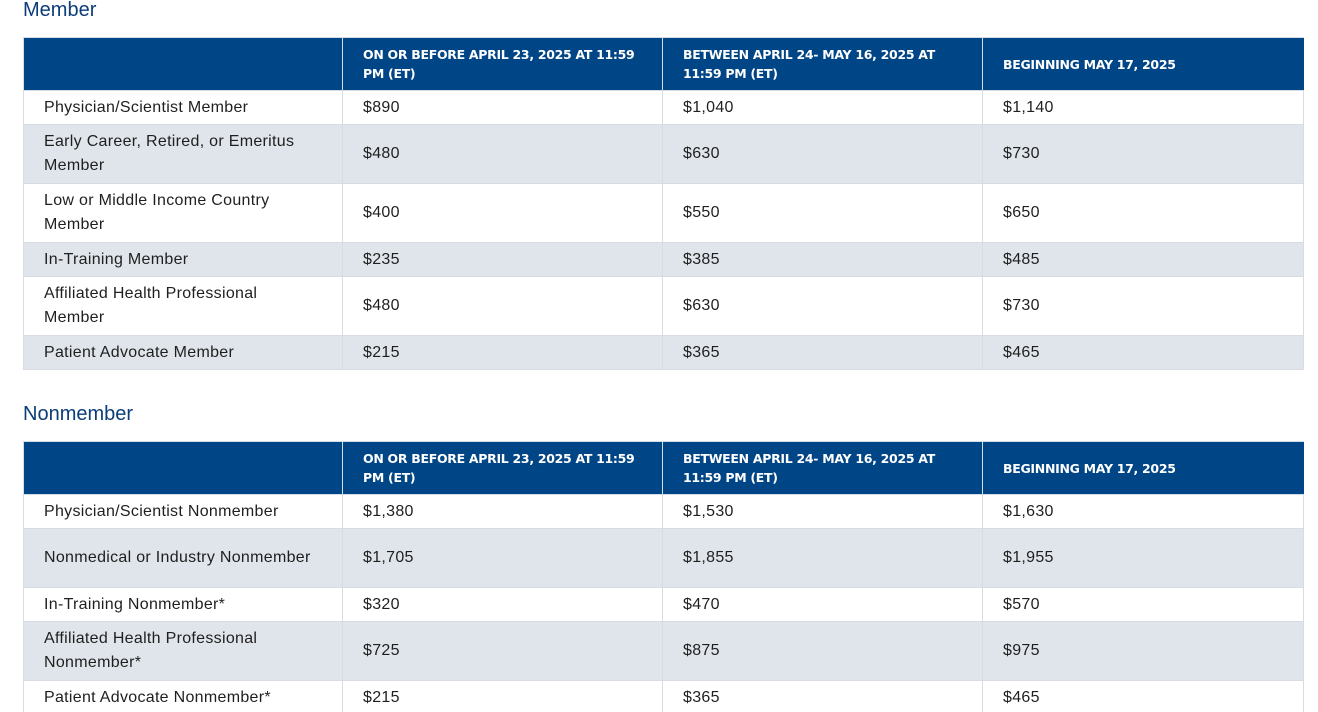 This screenshot has height=712, width=1318. I want to click on category-cell: Nonmedical or Industry Nonmember, so click(183, 558).